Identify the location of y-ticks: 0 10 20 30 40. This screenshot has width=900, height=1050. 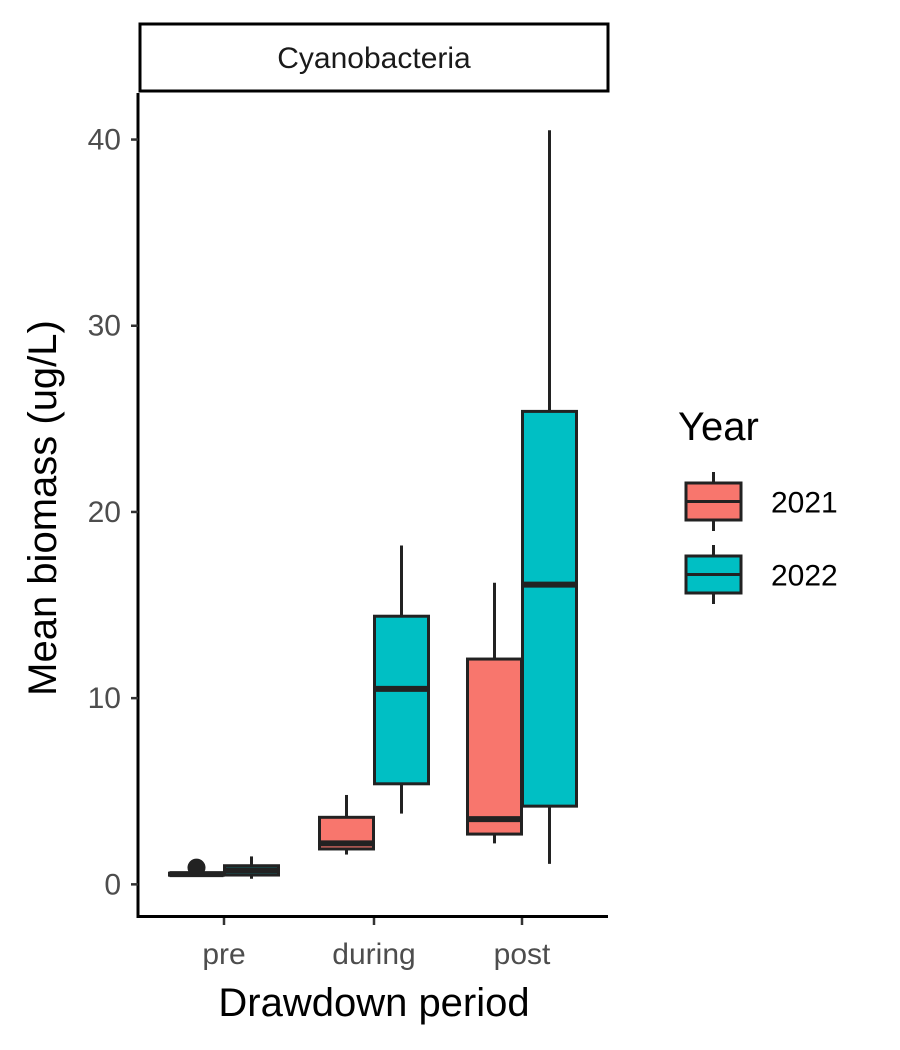
(113, 512).